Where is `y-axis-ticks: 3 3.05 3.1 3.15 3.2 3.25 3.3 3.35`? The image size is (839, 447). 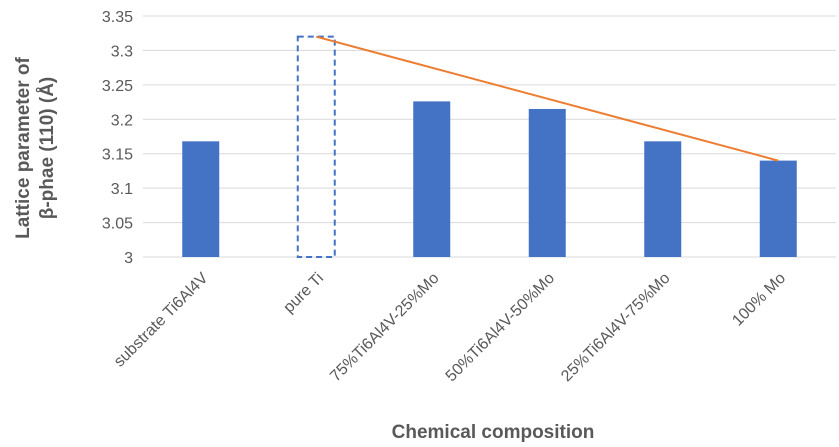
y-axis-ticks: 3 3.05 3.1 3.15 3.2 3.25 3.3 3.35 is located at coordinates (117, 138).